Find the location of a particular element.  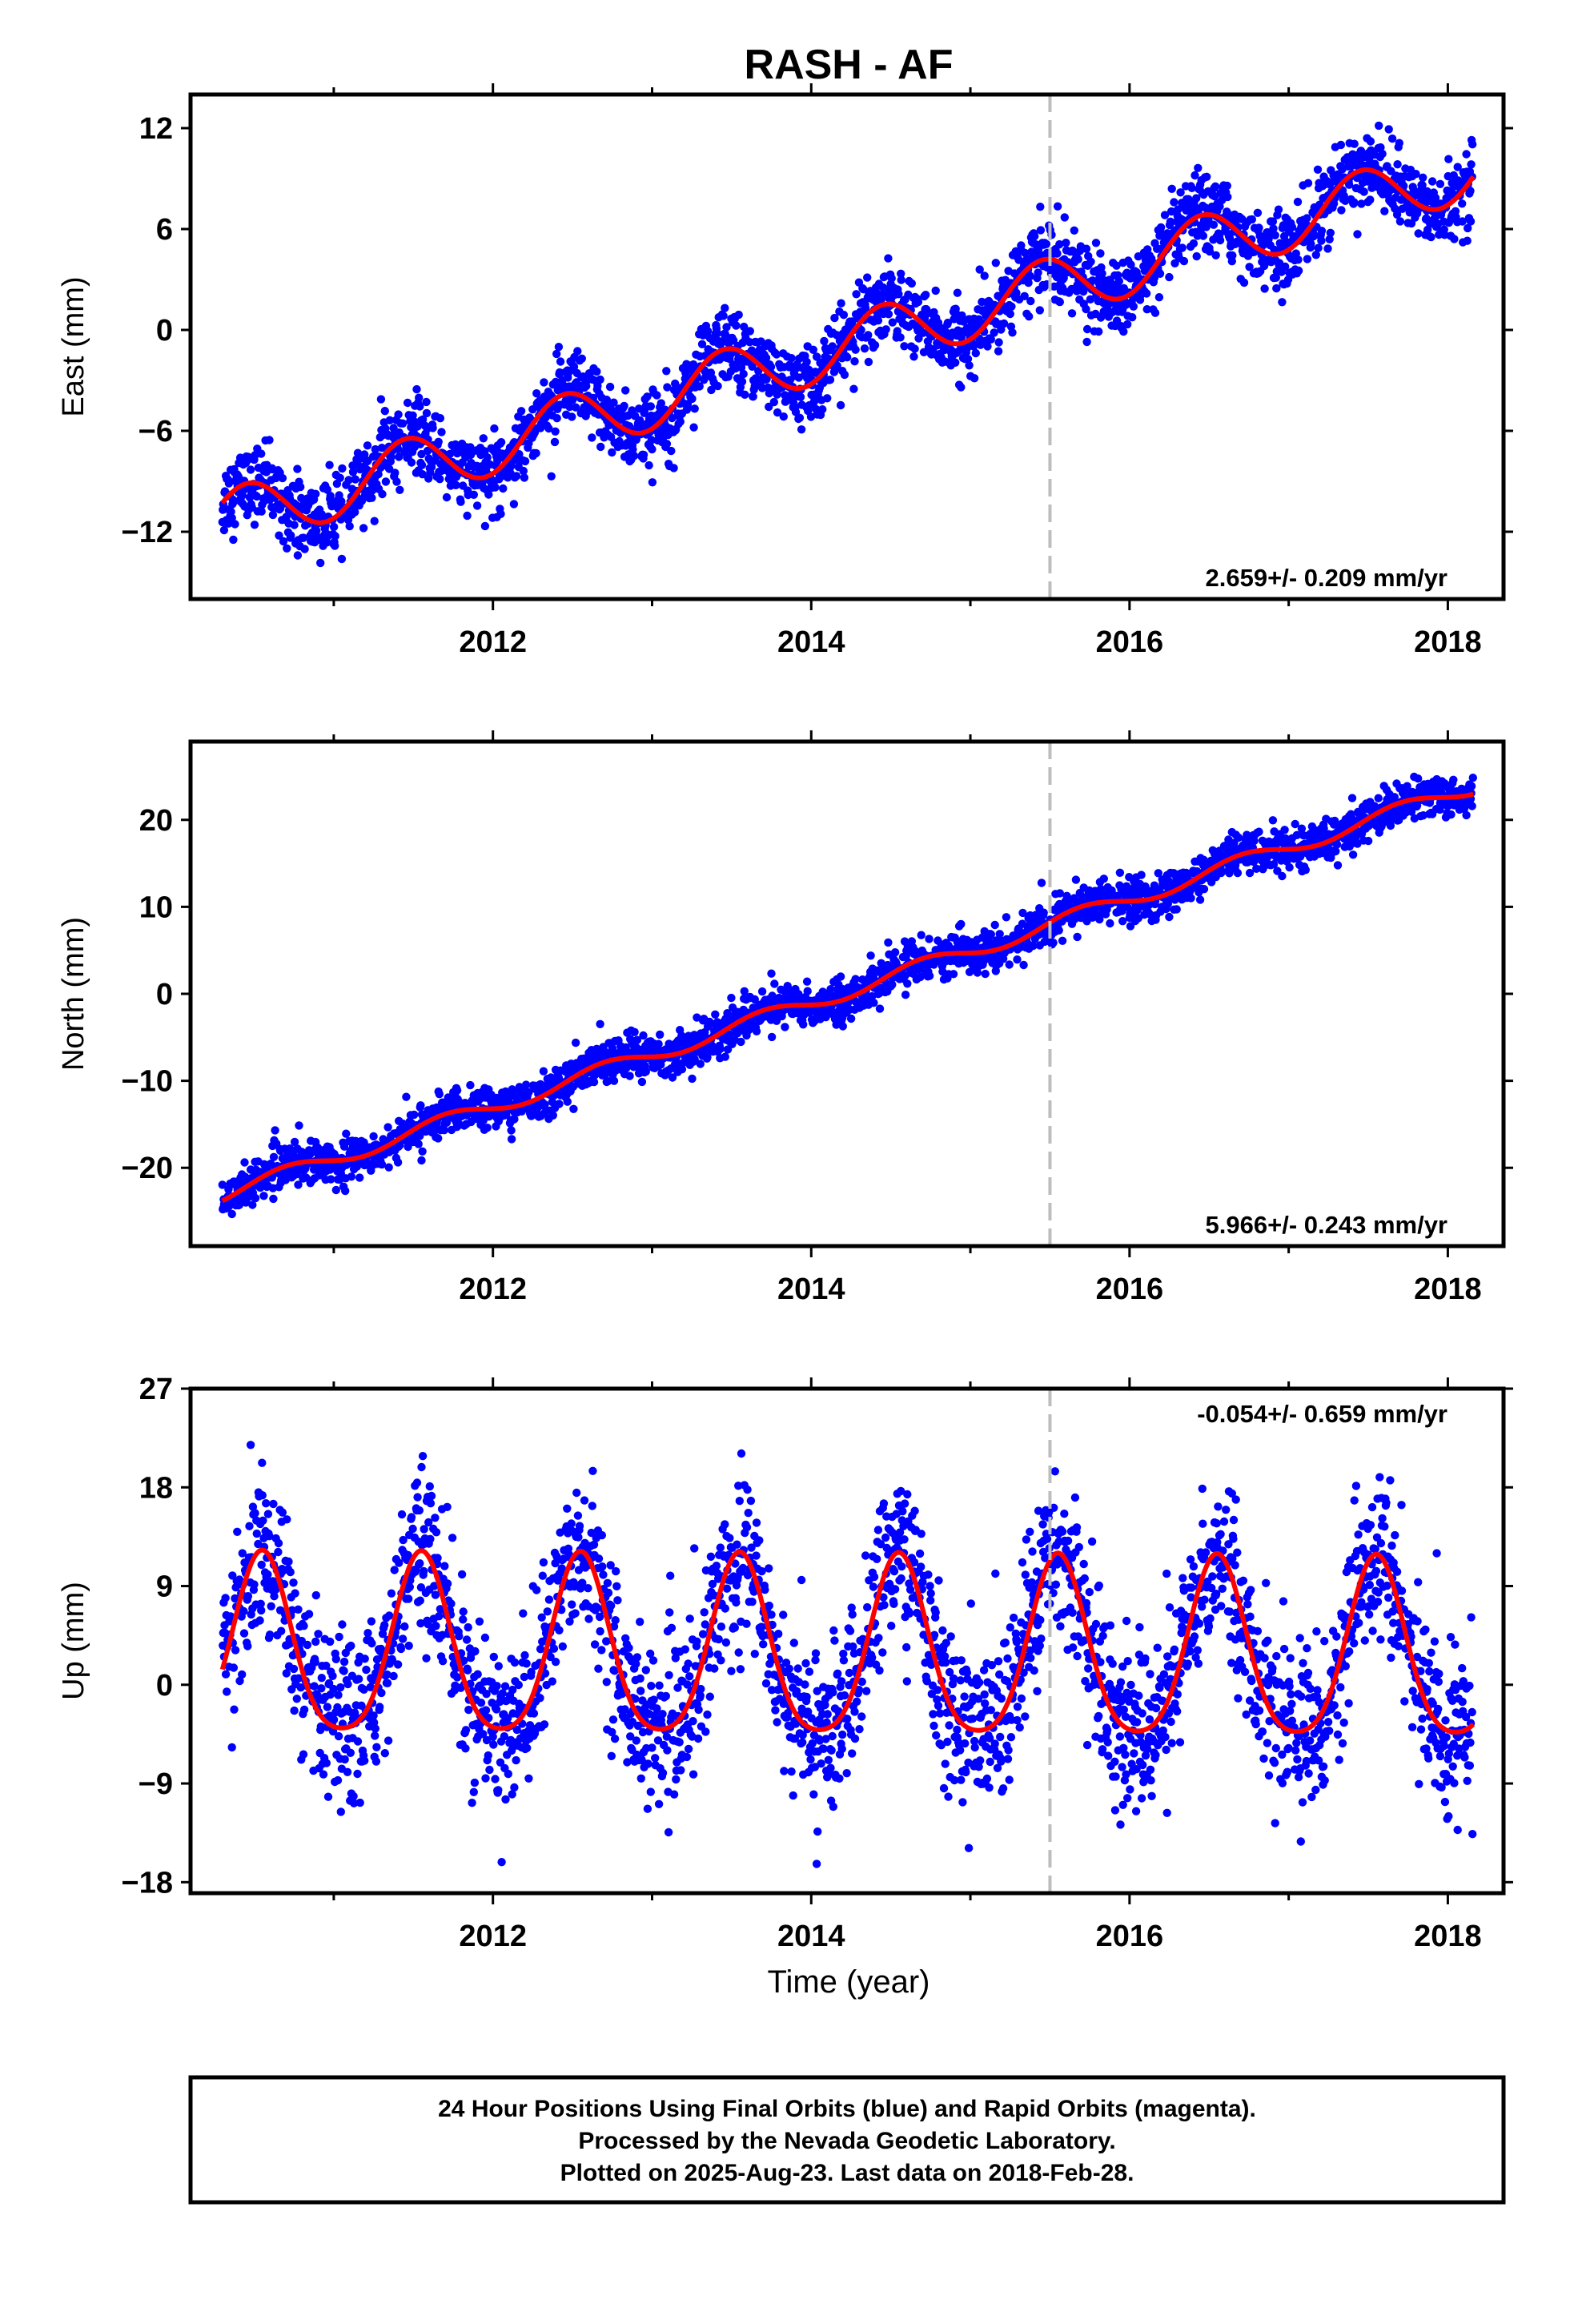

y-tick-label: 6 is located at coordinates (164, 230).